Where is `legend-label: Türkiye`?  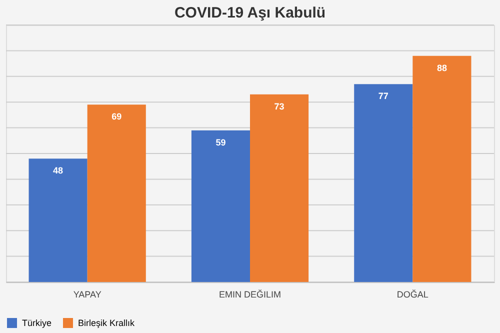
legend-label: Türkiye is located at coordinates (37, 323).